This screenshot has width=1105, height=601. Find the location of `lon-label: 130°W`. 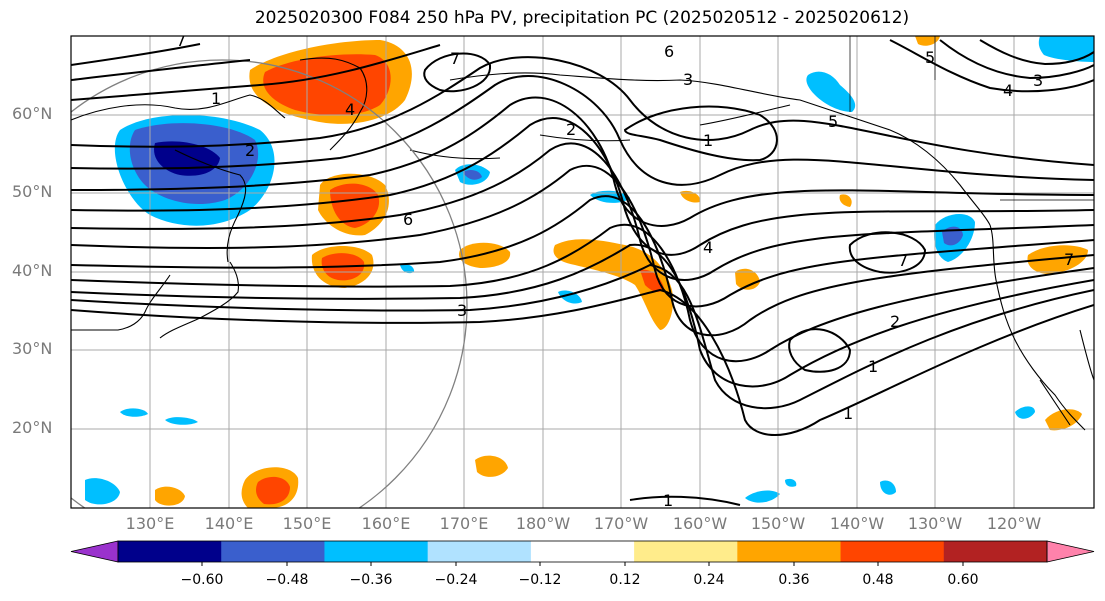

lon-label: 130°W is located at coordinates (935, 523).